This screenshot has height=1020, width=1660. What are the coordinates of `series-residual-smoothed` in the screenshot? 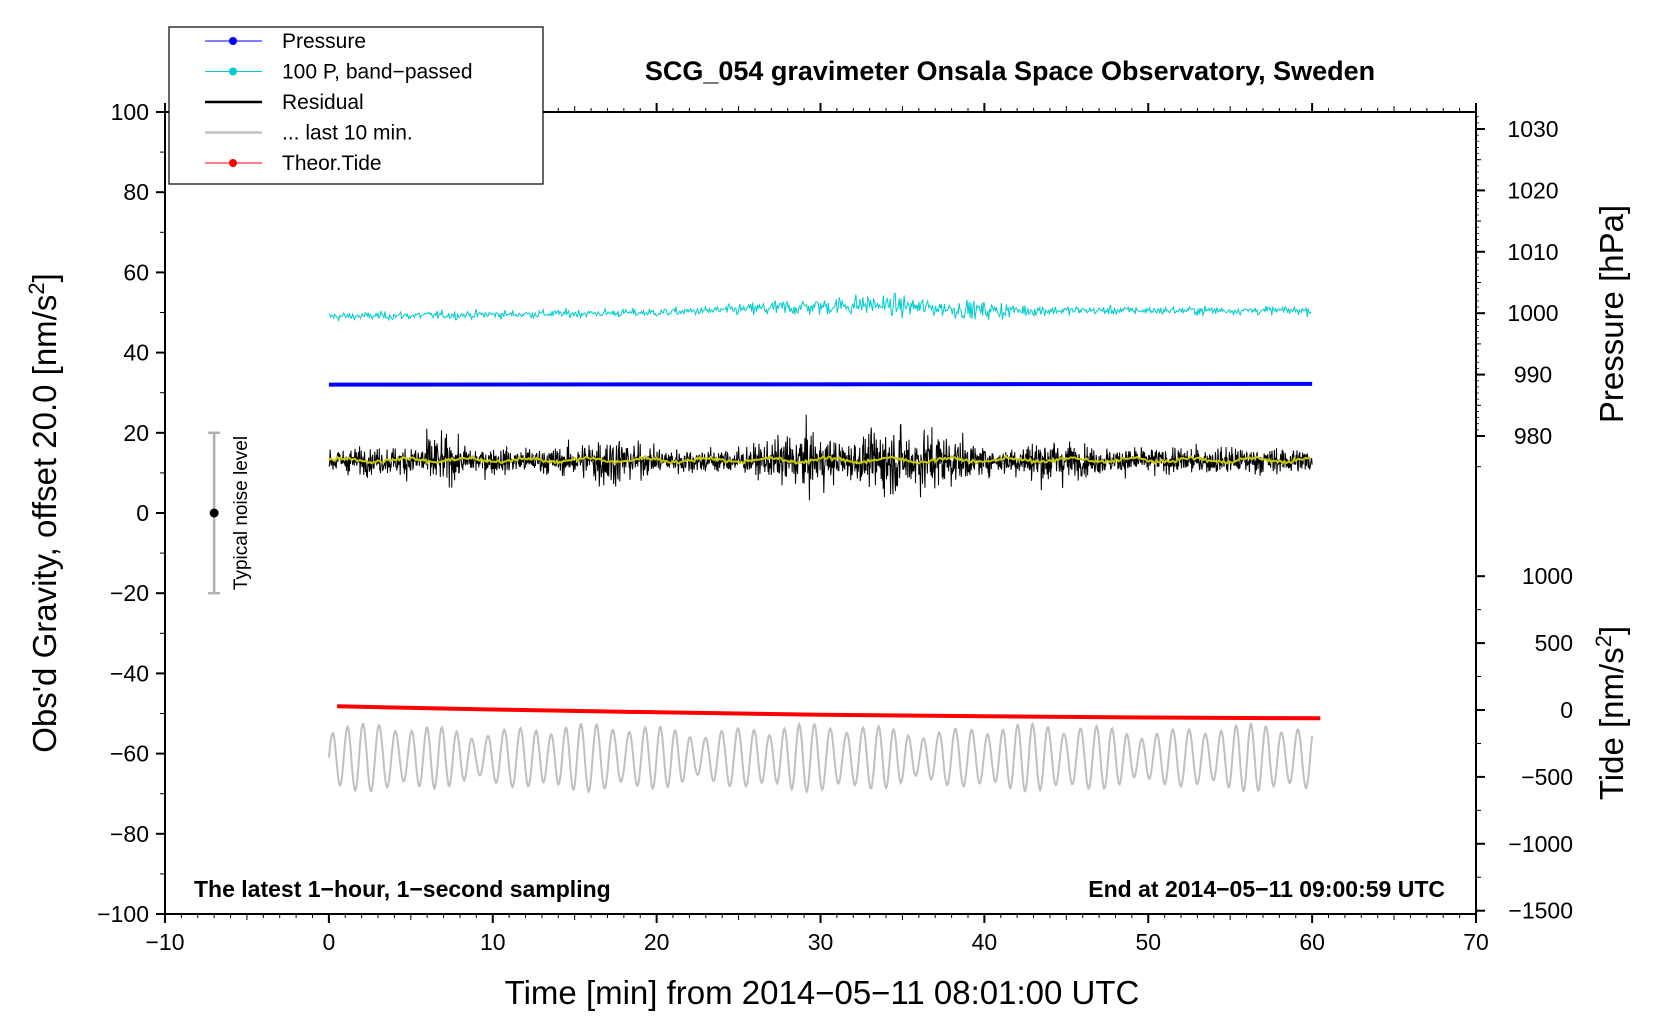 It's located at (819, 460).